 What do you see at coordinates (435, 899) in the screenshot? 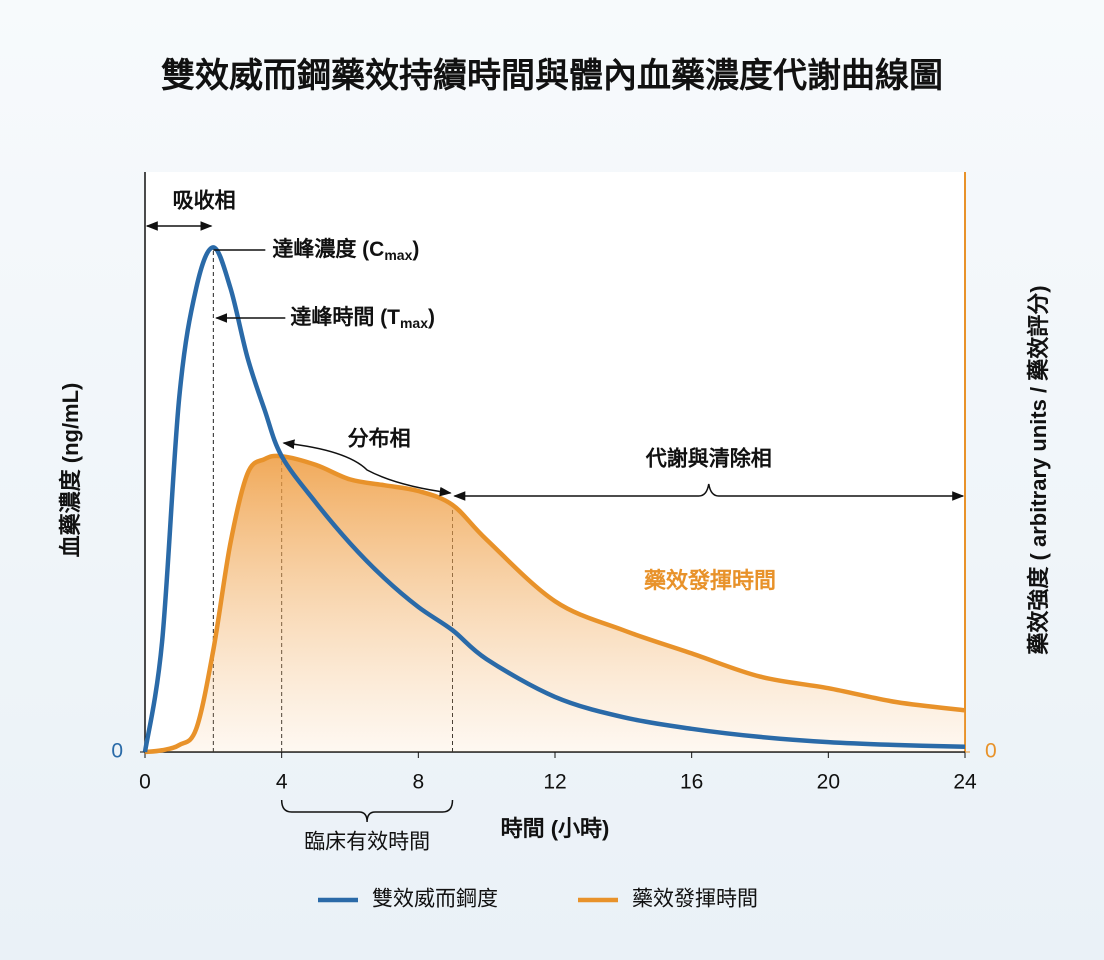
I see `legend-label: 雙效威而鋼度` at bounding box center [435, 899].